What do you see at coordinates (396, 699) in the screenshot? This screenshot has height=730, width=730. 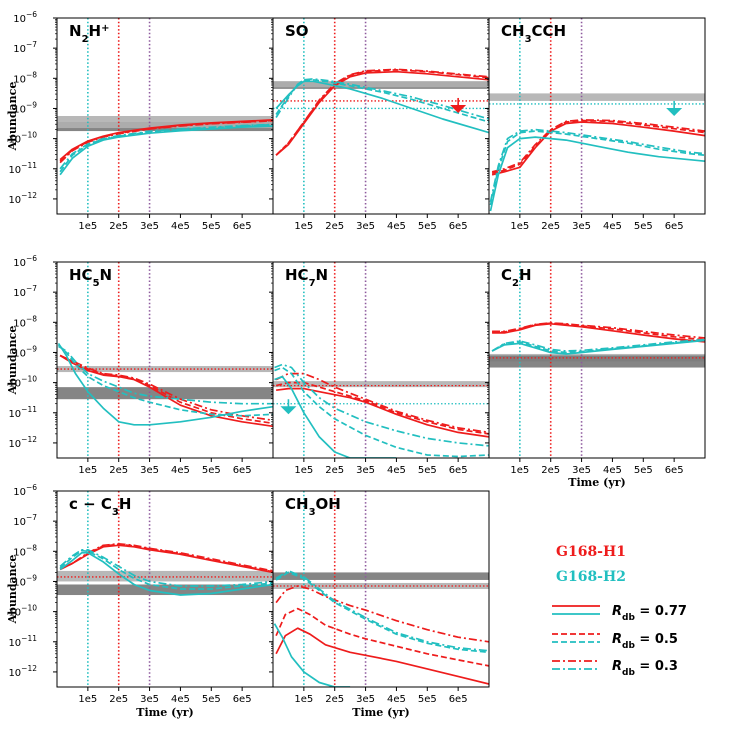 I see `x-tick-label: 4e5` at bounding box center [396, 699].